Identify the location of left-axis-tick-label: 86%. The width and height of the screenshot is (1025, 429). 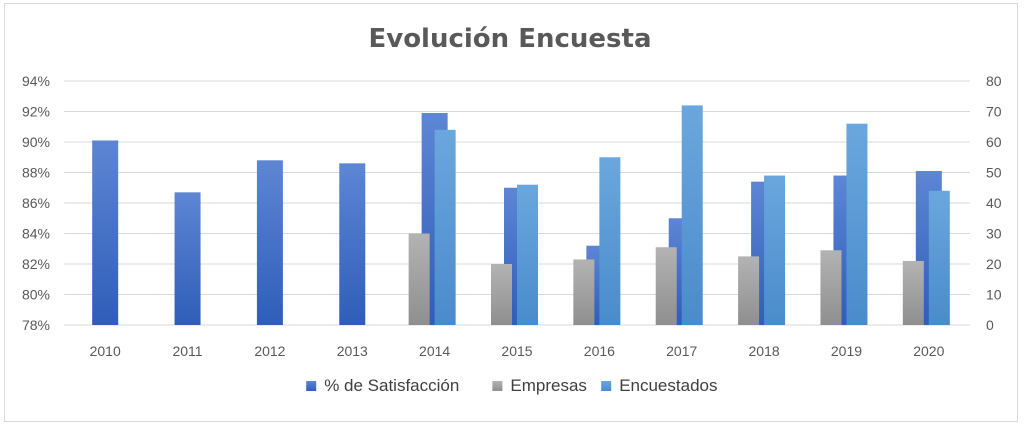
(36, 203).